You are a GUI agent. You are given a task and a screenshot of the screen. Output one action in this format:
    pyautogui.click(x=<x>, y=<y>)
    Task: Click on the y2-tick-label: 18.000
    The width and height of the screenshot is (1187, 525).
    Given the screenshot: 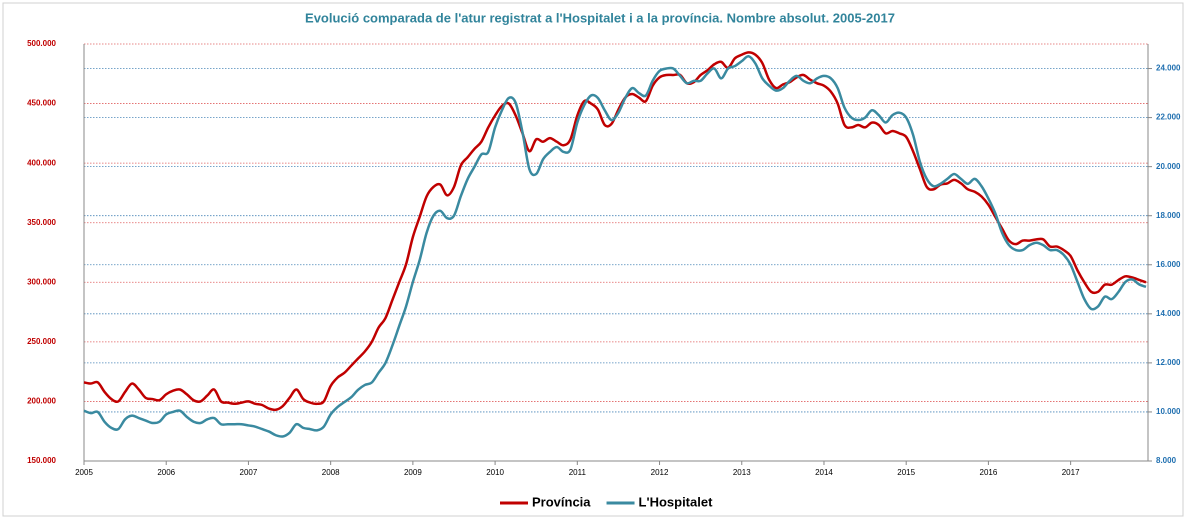 What is the action you would take?
    pyautogui.click(x=1168, y=215)
    